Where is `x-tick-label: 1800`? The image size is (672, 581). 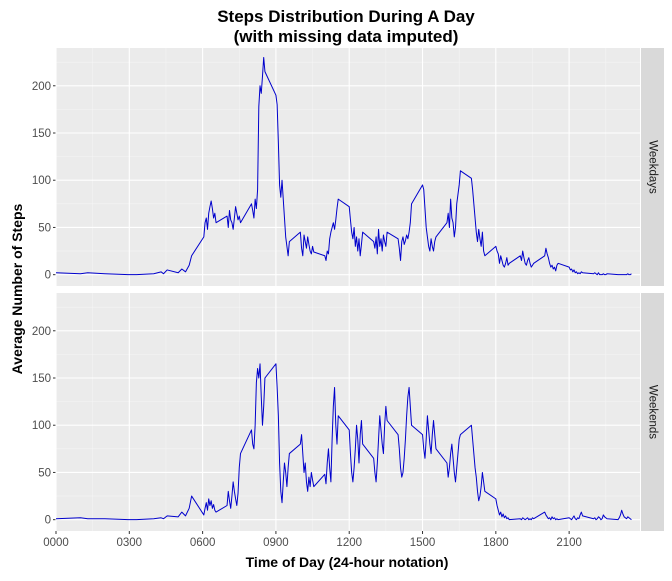
x-tick-label: 1800 is located at coordinates (496, 543).